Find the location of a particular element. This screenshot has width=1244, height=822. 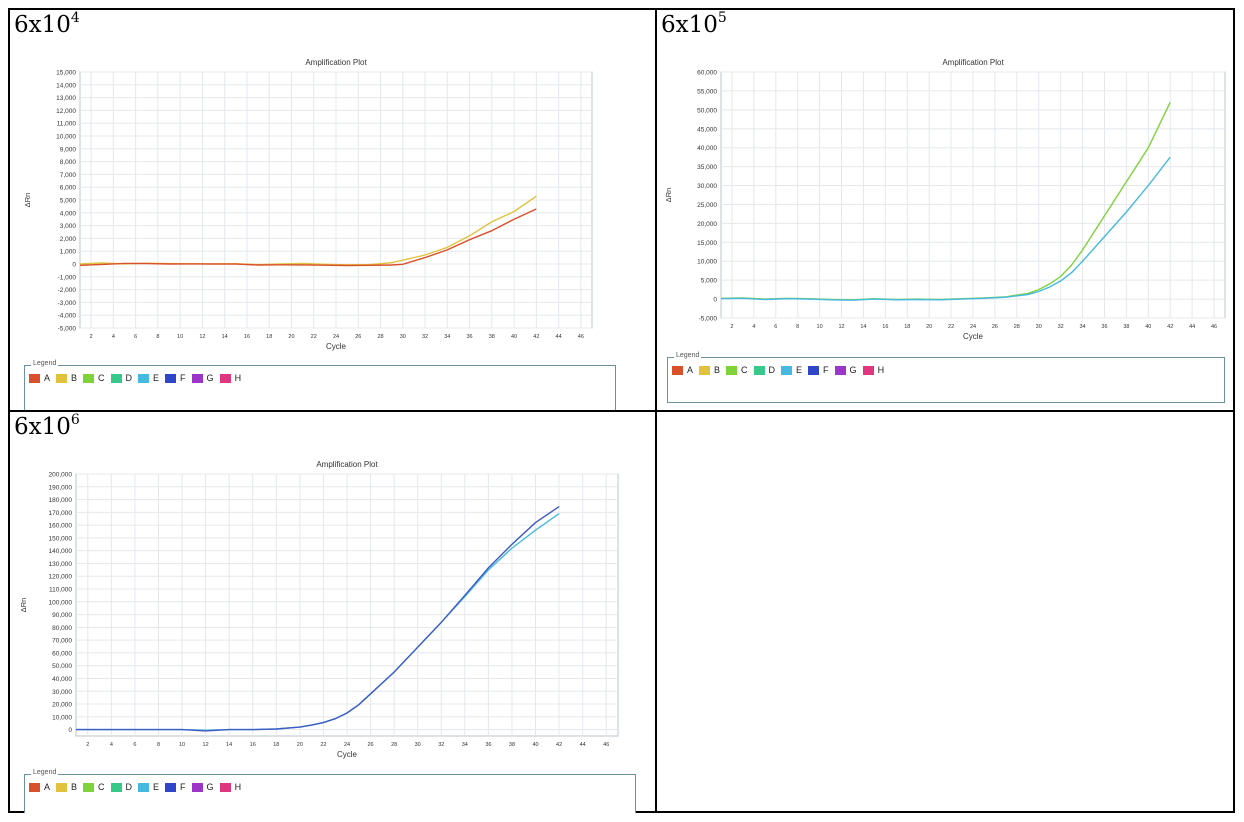

y-tick-label: 60,000 is located at coordinates (62, 653).